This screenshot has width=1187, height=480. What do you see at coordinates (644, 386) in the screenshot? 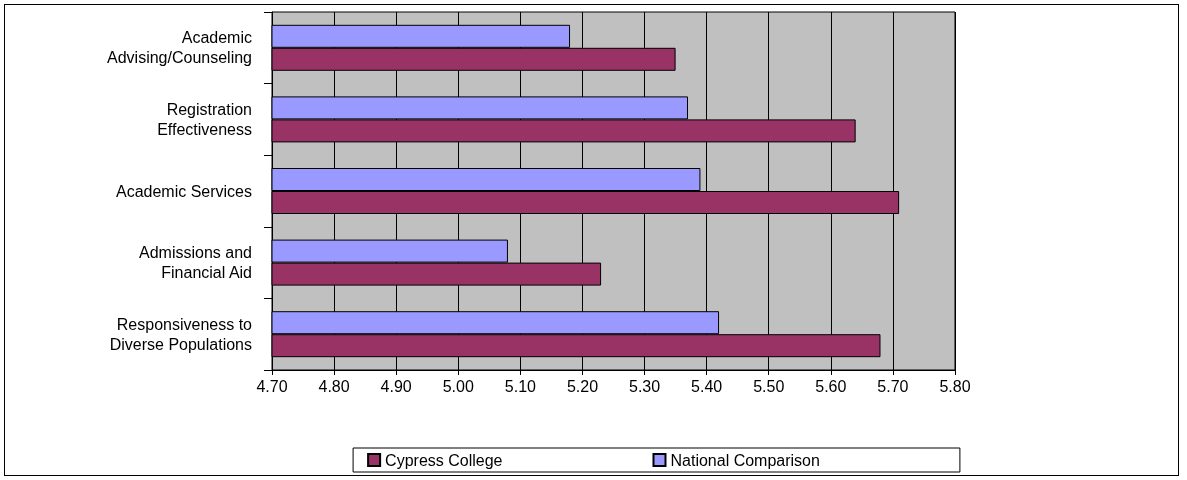
I see `x-tick-label: 5.30` at bounding box center [644, 386].